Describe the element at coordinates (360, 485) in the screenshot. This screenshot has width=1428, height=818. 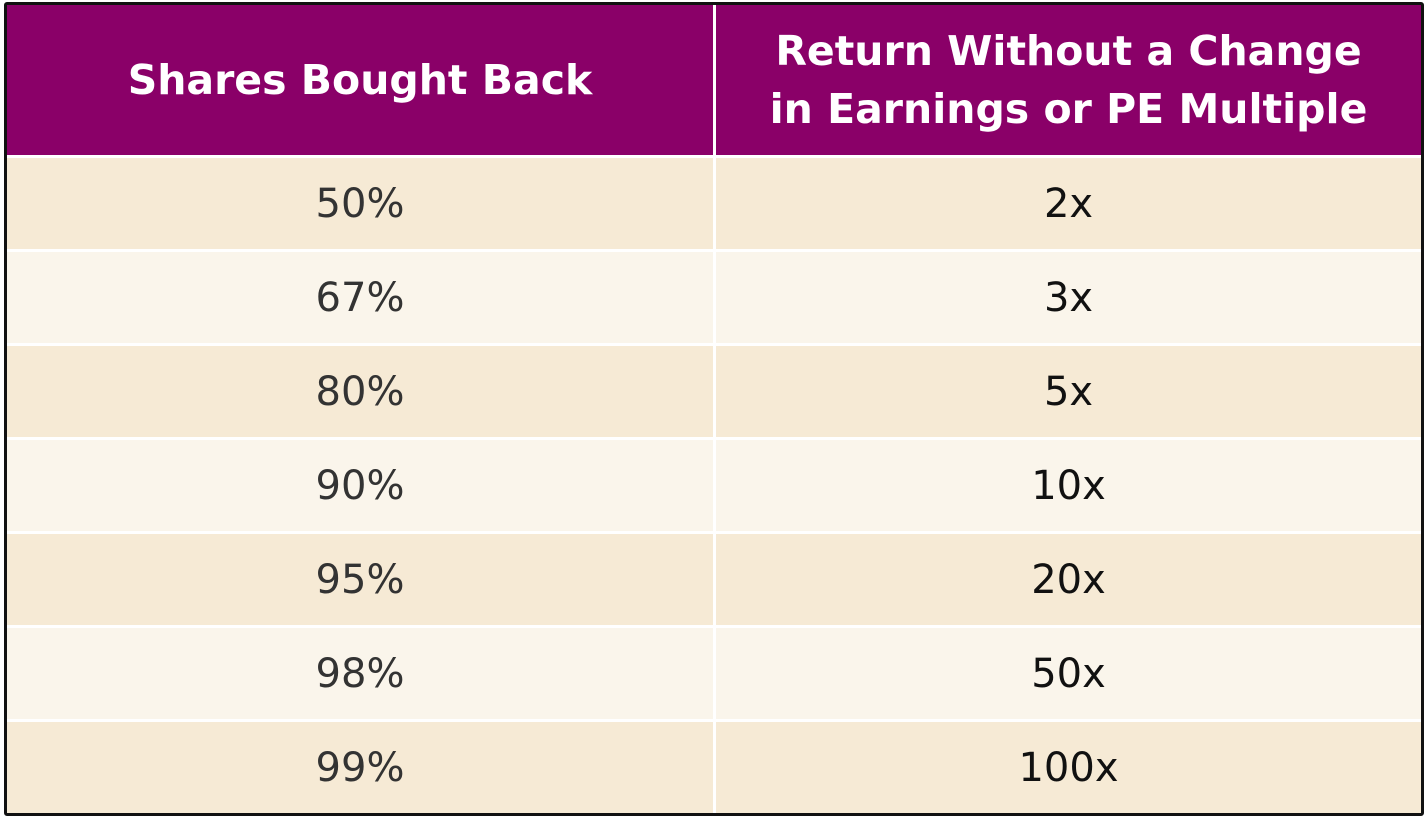
I see `table-cell: 90%` at that location.